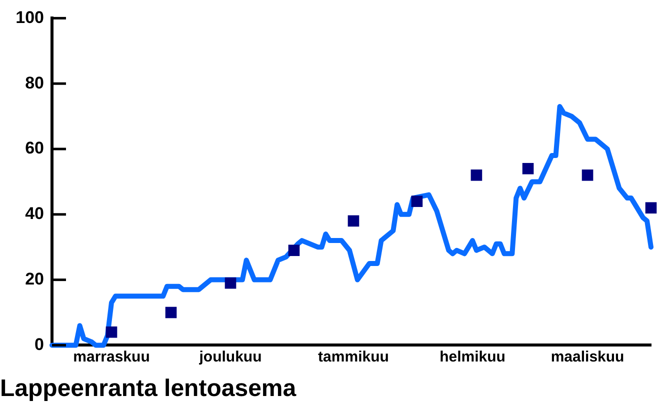 The height and width of the screenshot is (408, 659). What do you see at coordinates (34, 214) in the screenshot?
I see `y-tick-label: 40` at bounding box center [34, 214].